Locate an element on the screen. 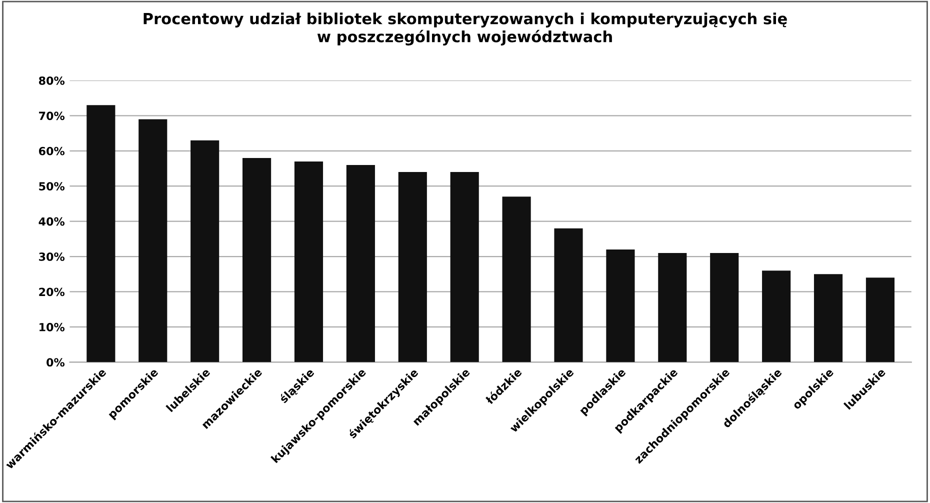  y-tick-label: 70% is located at coordinates (52, 116).